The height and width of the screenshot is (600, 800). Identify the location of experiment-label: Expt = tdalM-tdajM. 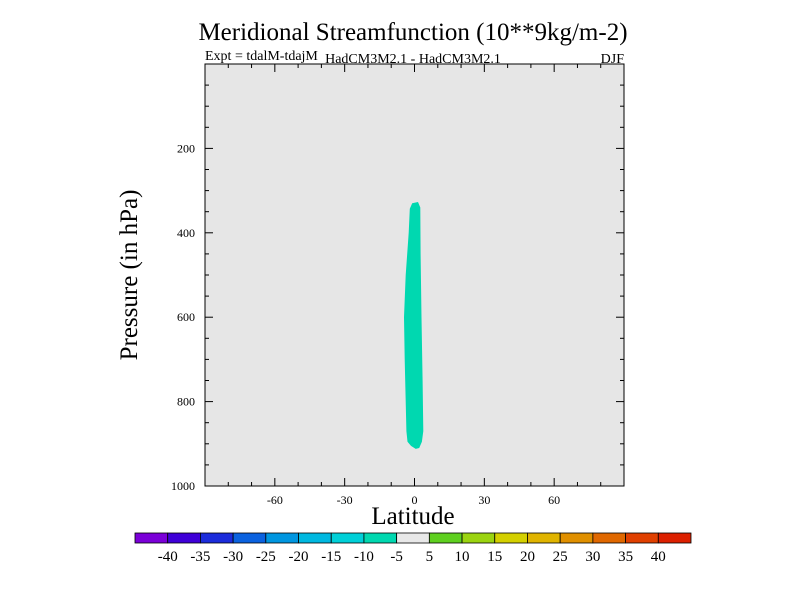
(261, 56).